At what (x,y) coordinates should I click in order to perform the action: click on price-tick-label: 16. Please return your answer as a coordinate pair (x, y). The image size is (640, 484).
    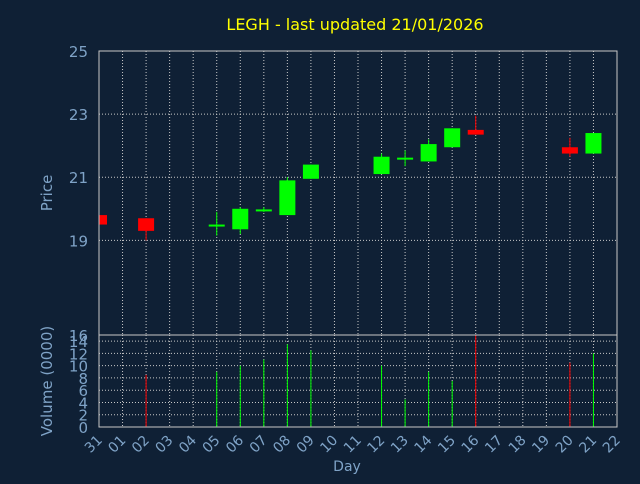
    Looking at the image, I should click on (78, 336).